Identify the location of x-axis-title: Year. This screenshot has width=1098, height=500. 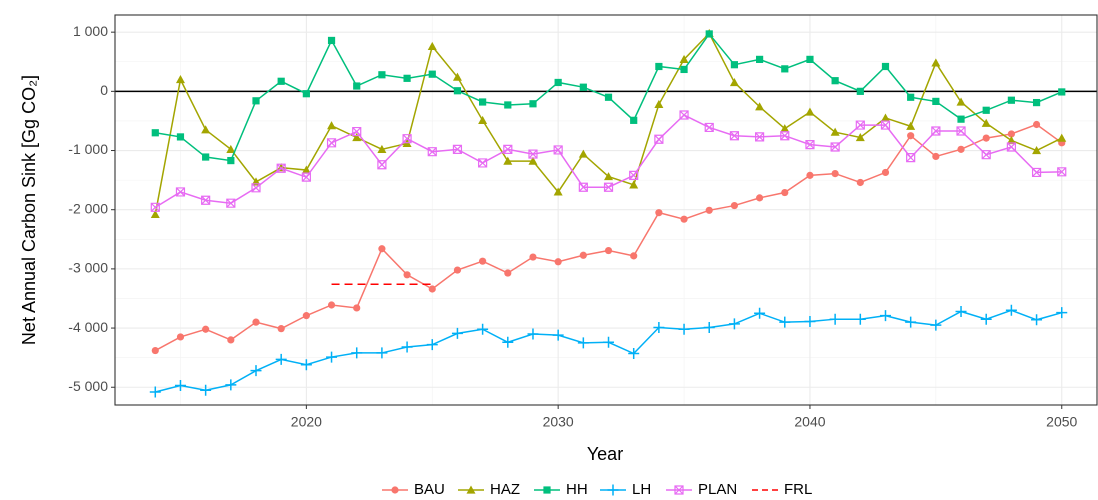
(605, 454).